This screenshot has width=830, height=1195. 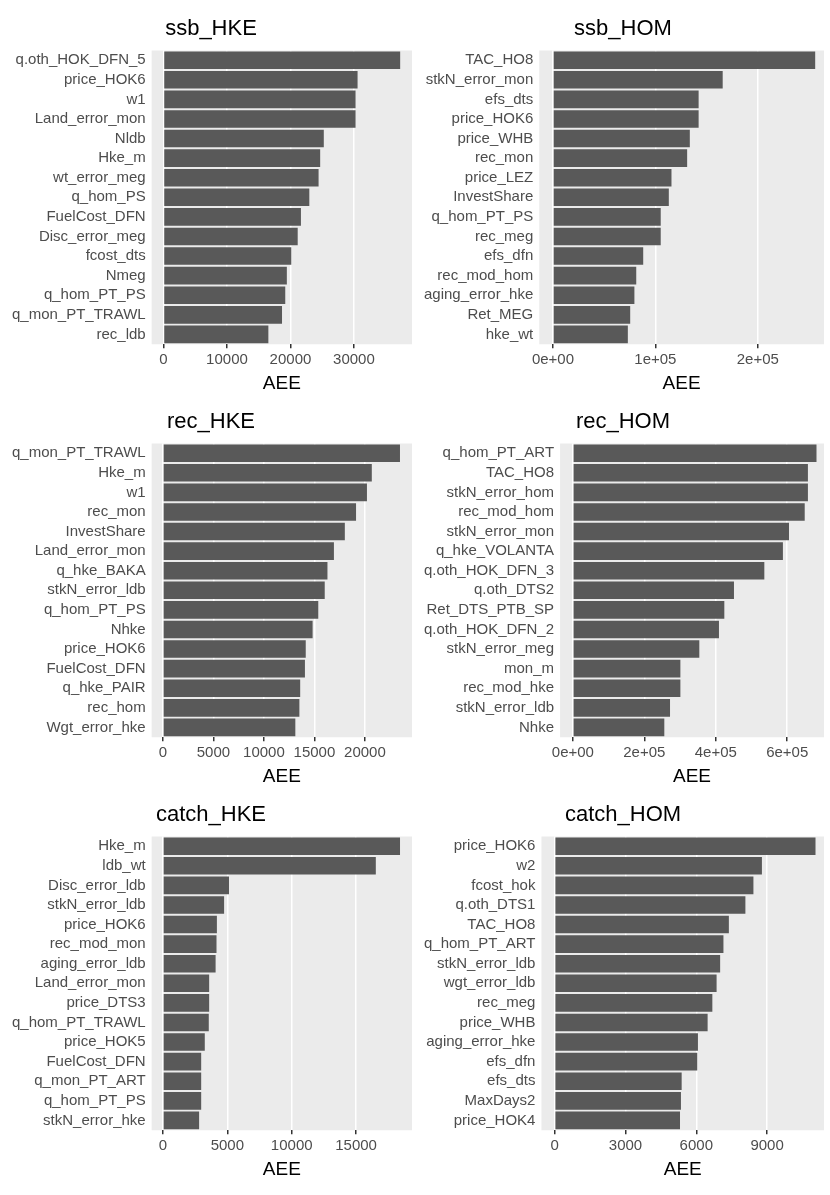 What do you see at coordinates (365, 752) in the screenshot?
I see `x-tick-label: 20000` at bounding box center [365, 752].